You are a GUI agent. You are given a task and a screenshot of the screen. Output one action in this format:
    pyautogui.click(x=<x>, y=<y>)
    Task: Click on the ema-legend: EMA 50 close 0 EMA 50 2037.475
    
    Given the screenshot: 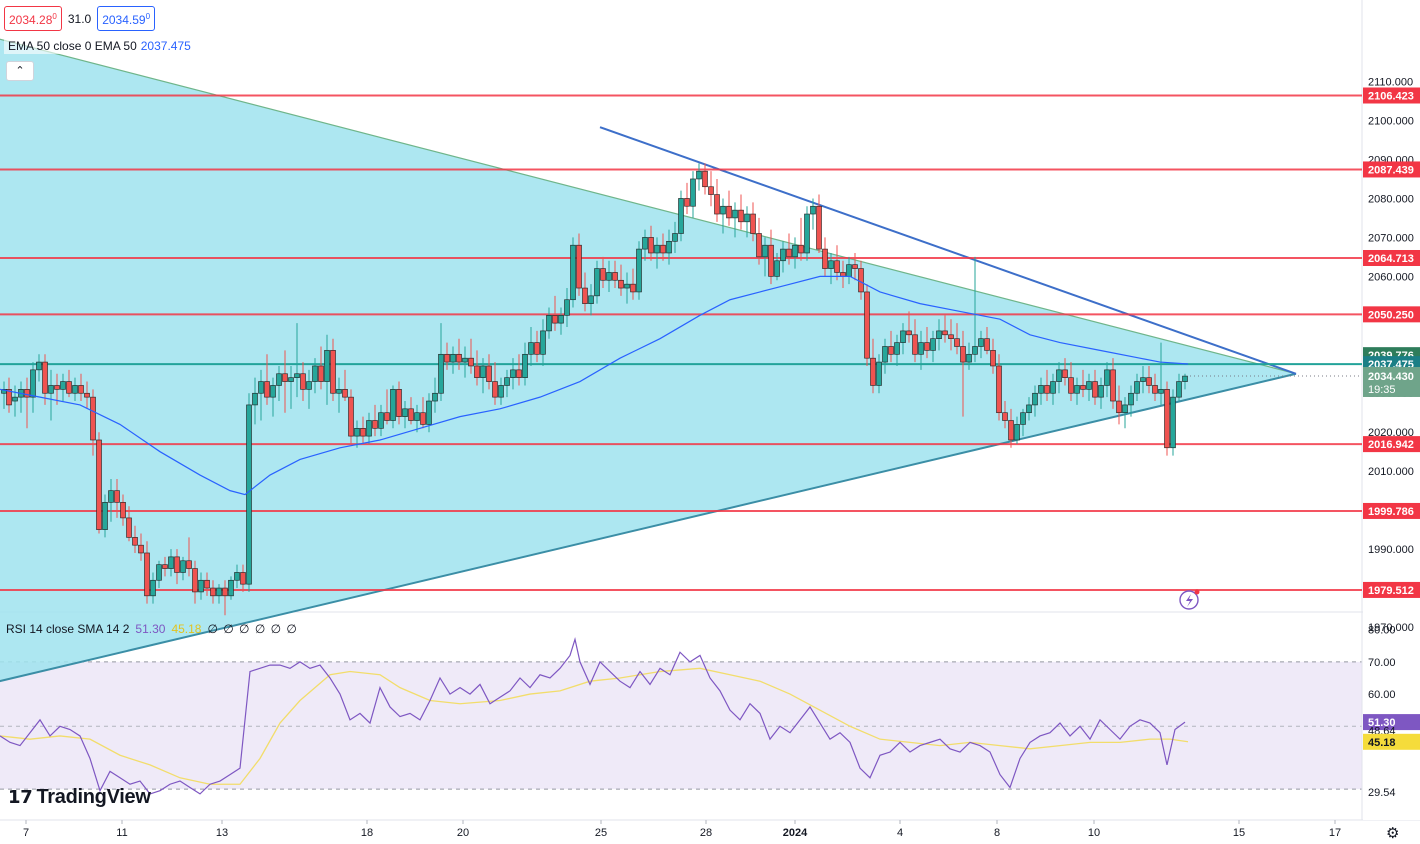 What is the action you would take?
    pyautogui.click(x=99, y=46)
    